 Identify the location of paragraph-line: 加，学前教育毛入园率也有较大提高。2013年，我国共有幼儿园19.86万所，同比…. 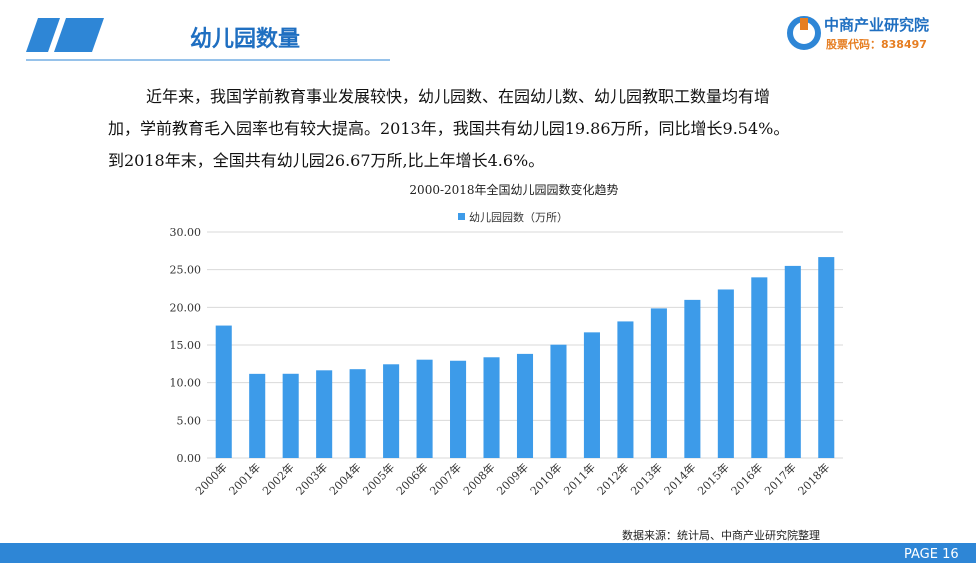
(448, 128).